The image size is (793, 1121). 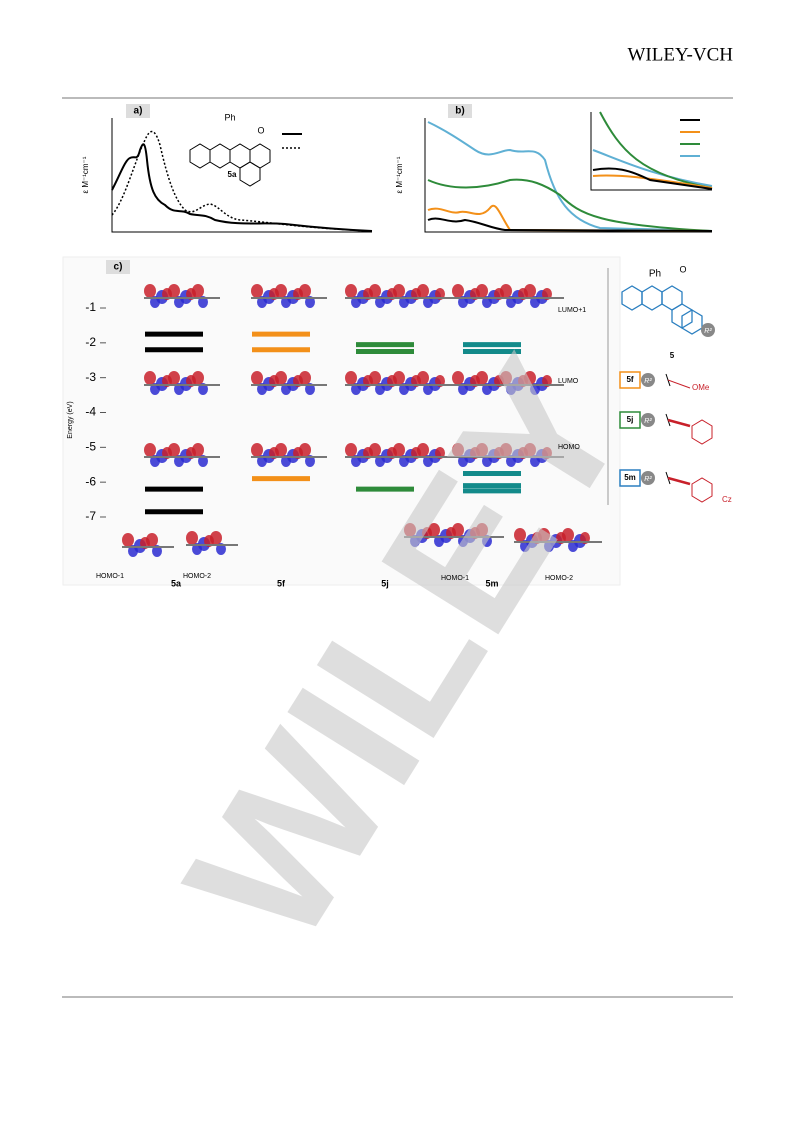 What do you see at coordinates (672, 355) in the screenshot?
I see `compound-label: 5` at bounding box center [672, 355].